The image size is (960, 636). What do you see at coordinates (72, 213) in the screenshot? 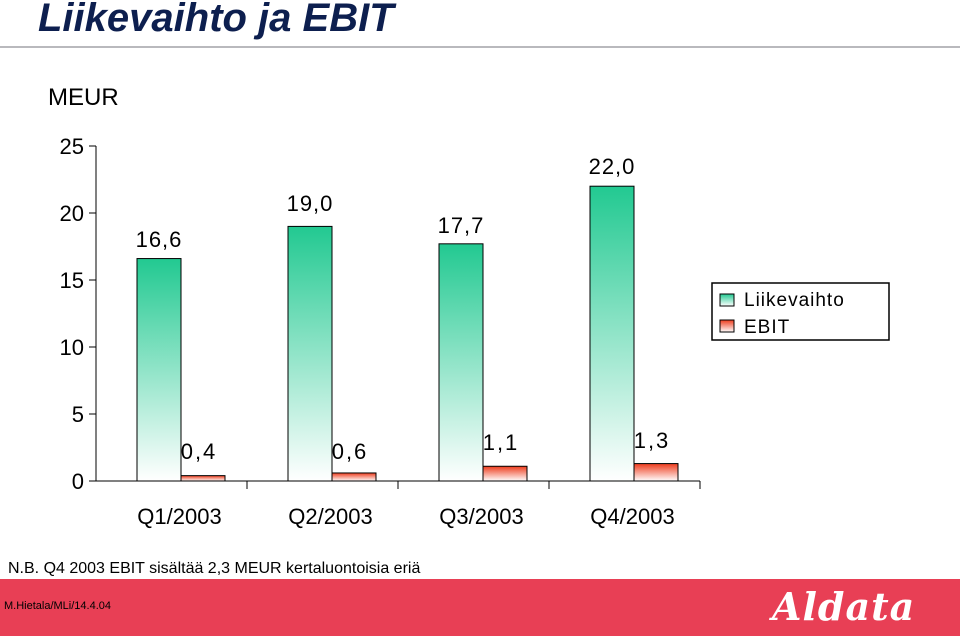
I see `y-tick-label: 20` at bounding box center [72, 213].